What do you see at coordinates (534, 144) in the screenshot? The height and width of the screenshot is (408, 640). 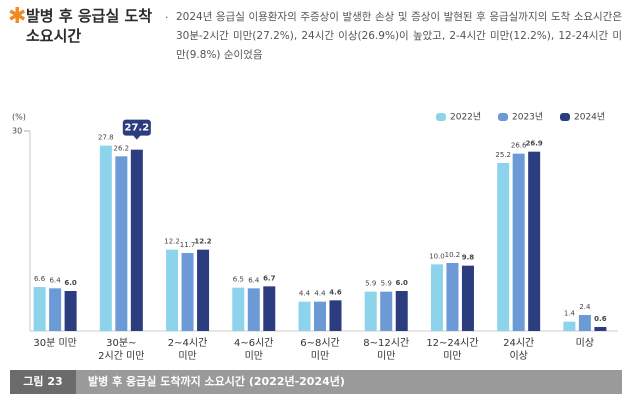 I see `value-label: 26.9` at bounding box center [534, 144].